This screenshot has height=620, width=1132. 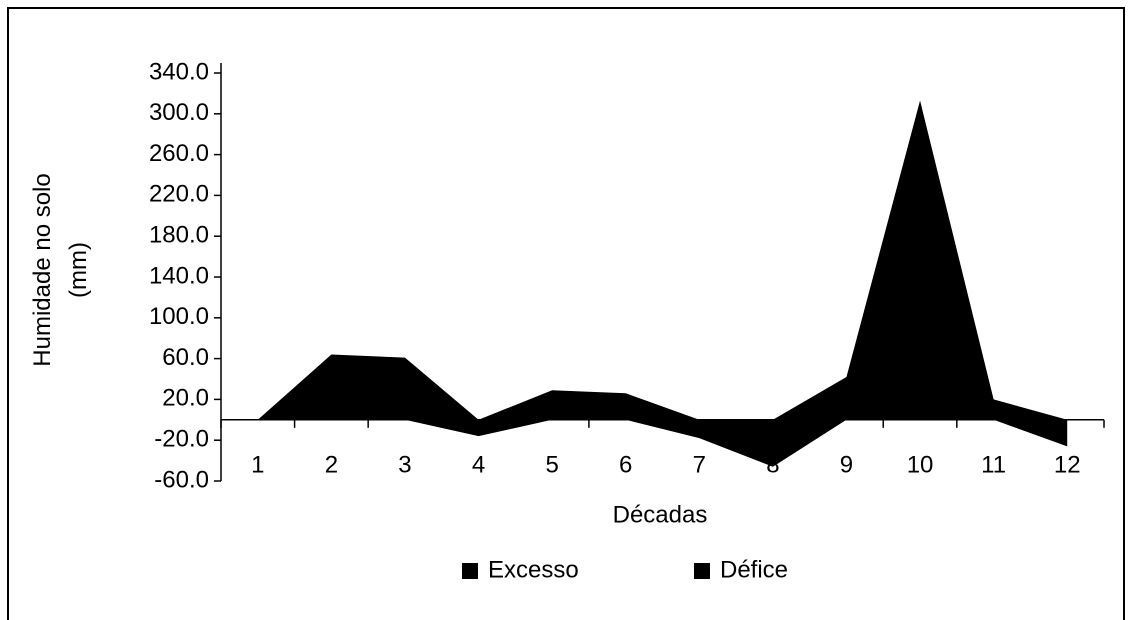 I want to click on x-tick-label: 10, so click(x=920, y=464).